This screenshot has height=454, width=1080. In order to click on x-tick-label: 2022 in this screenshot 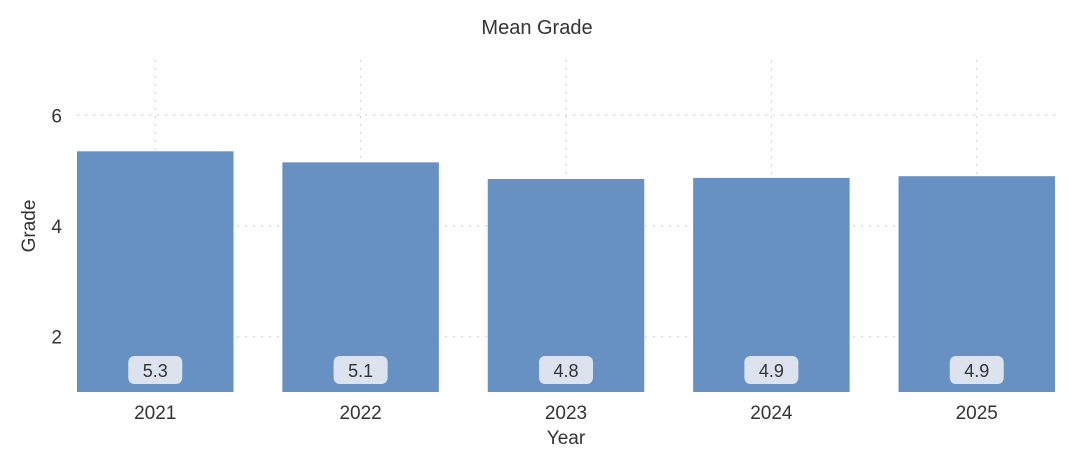, I will do `click(360, 413)`.